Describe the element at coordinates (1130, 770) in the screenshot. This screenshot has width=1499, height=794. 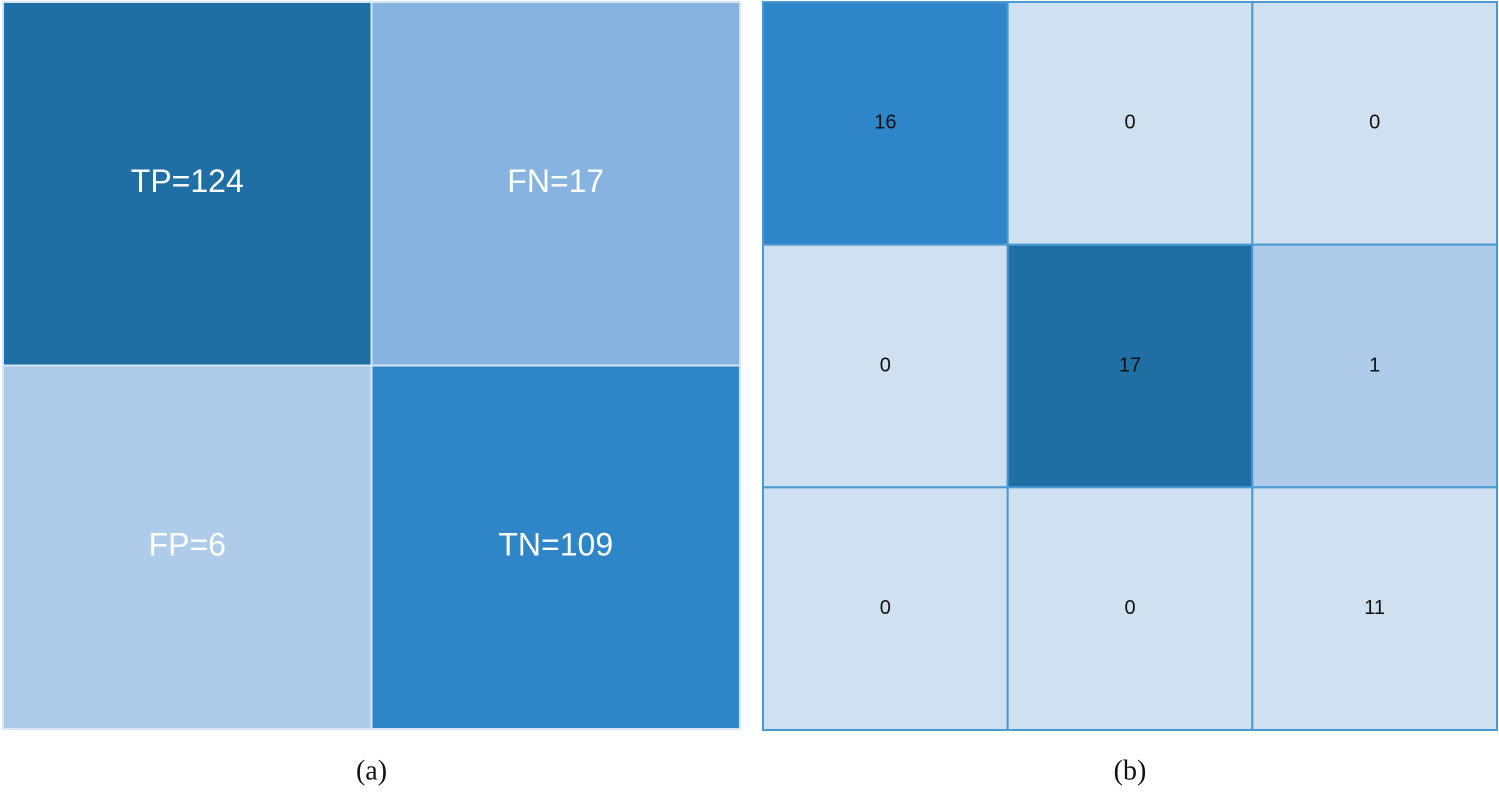
I see `caption: (b)` at that location.